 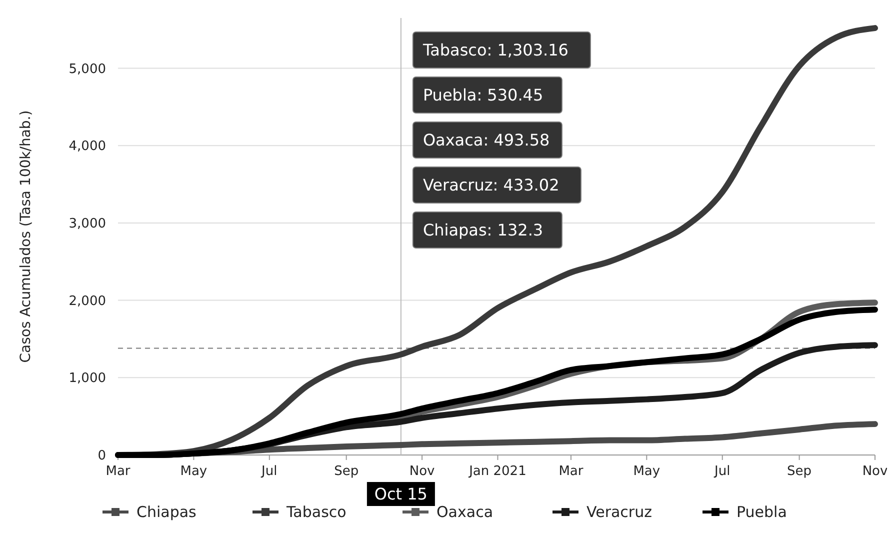 What do you see at coordinates (761, 512) in the screenshot?
I see `legend-label: Puebla` at bounding box center [761, 512].